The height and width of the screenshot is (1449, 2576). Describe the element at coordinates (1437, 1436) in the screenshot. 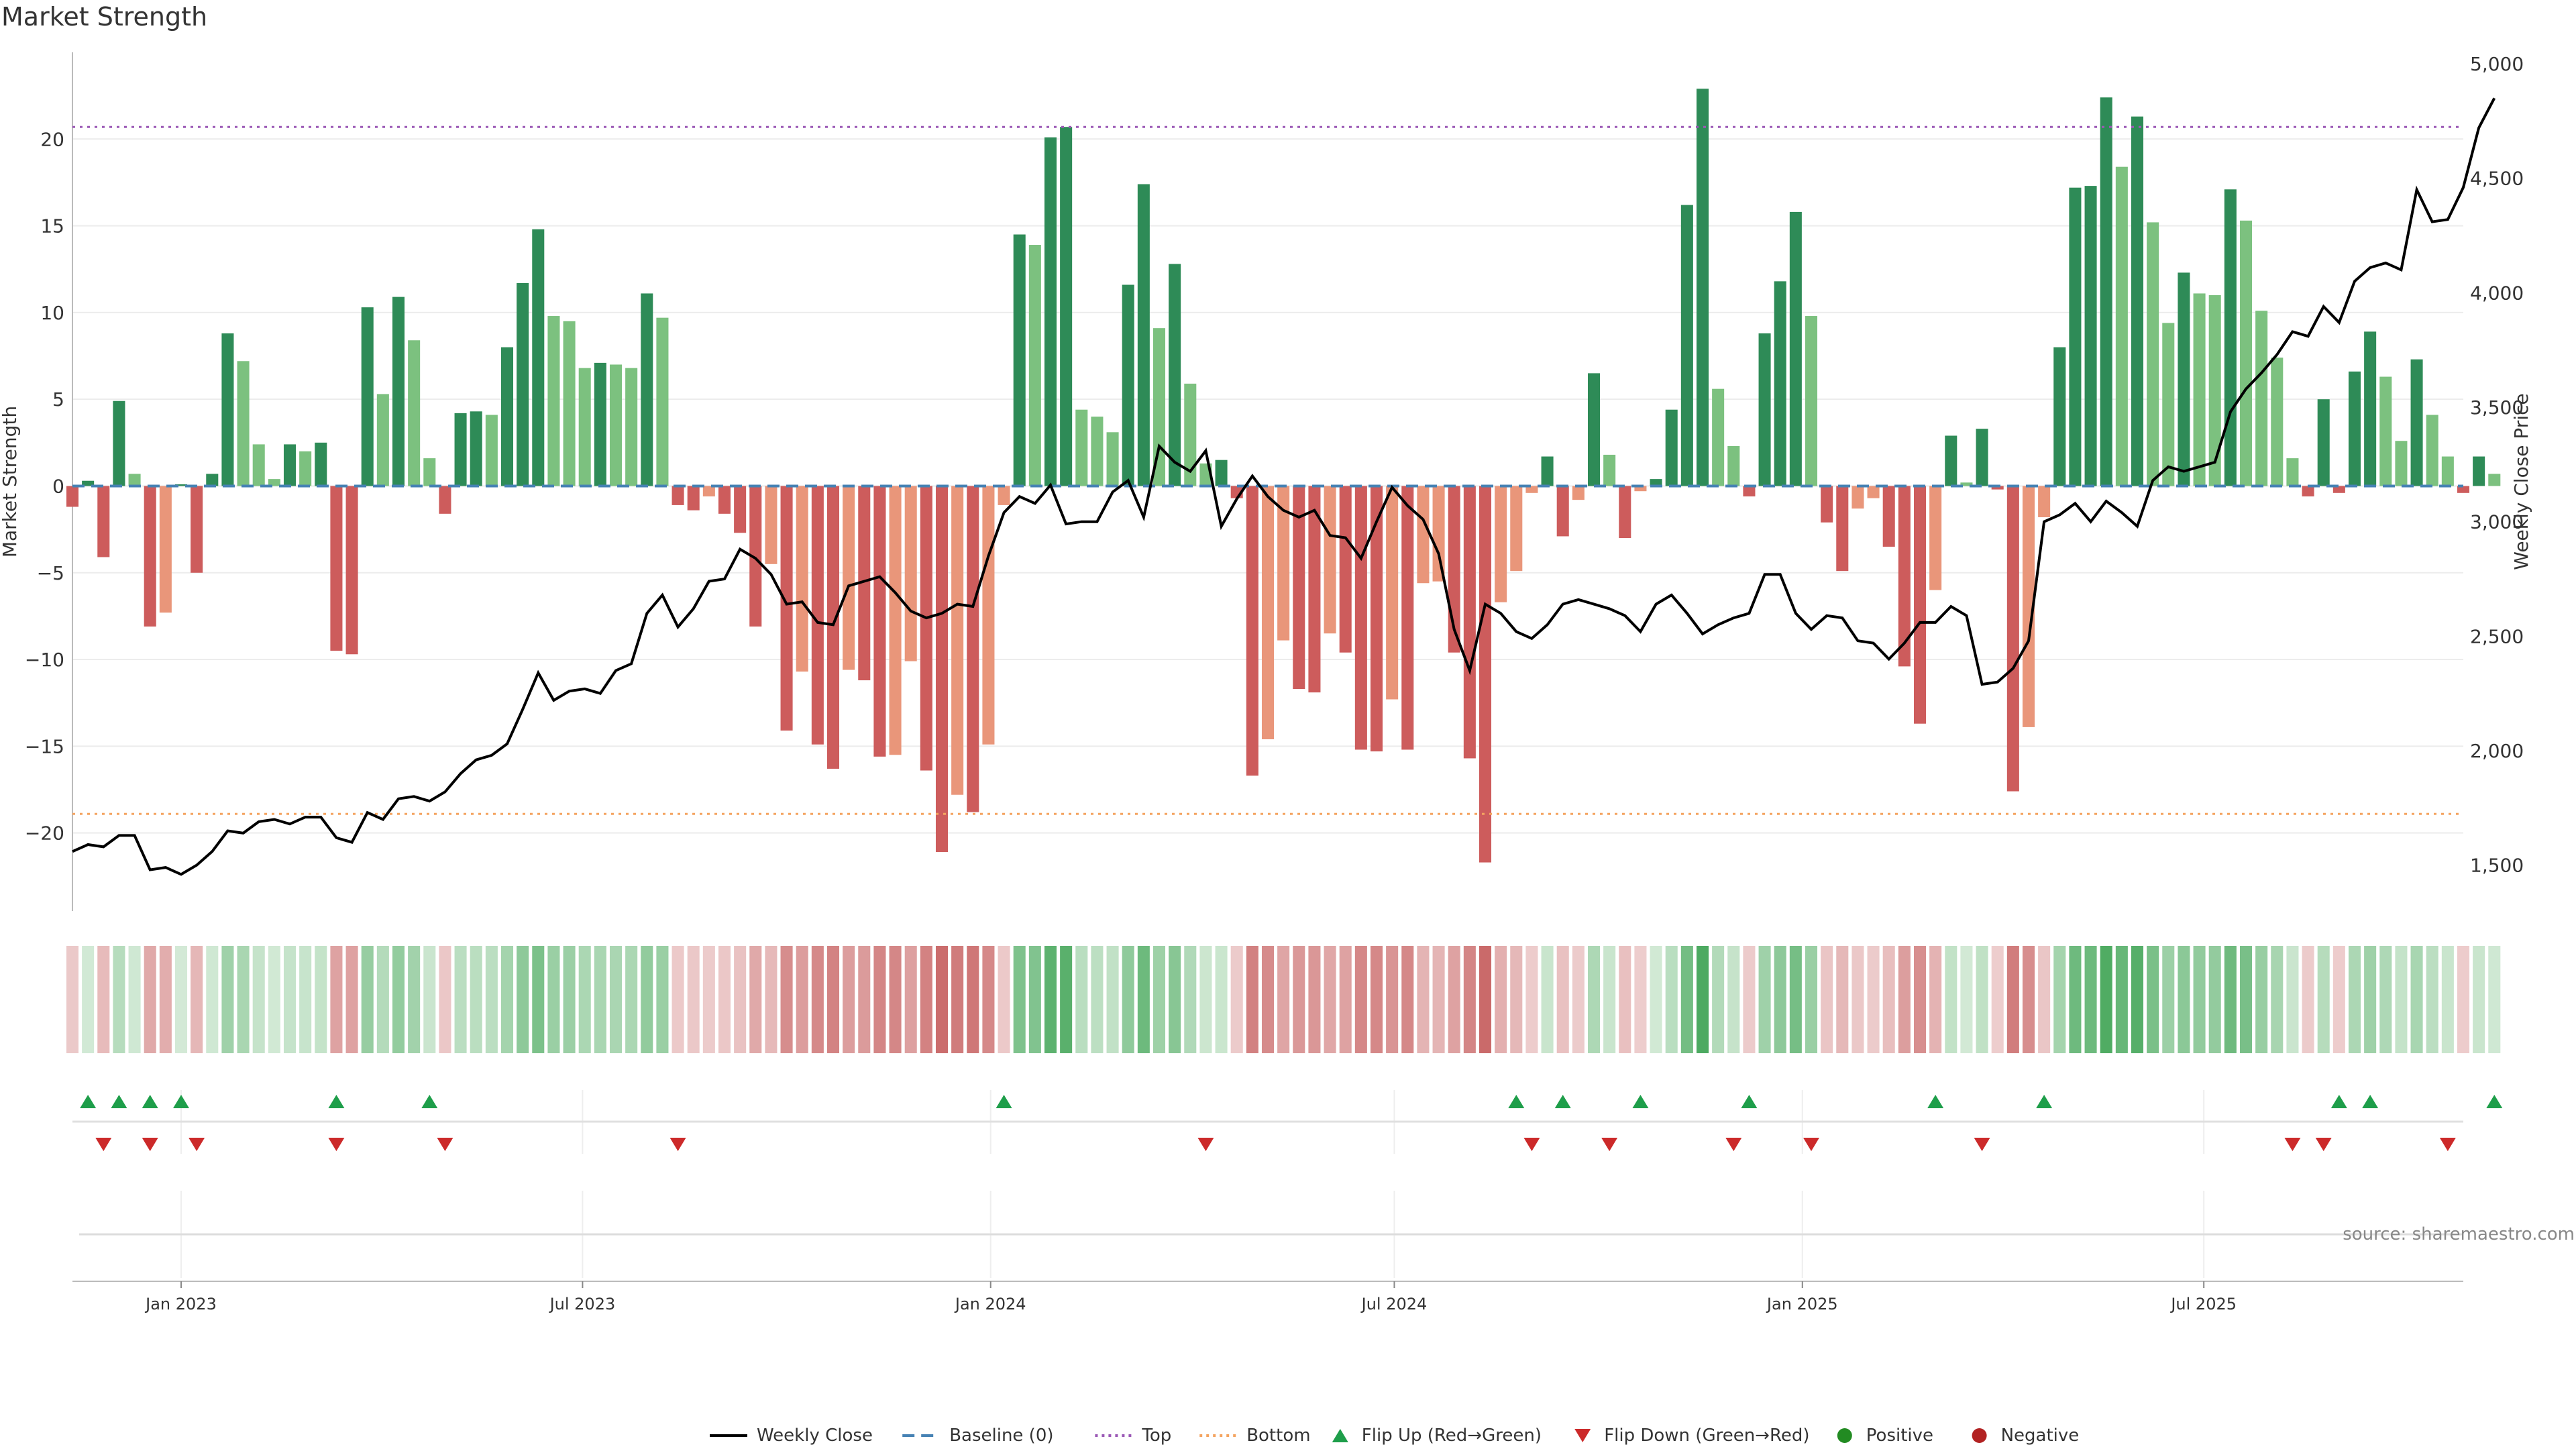

I see `legend-item-flip-up: Flip Up (Red→Green)` at that location.